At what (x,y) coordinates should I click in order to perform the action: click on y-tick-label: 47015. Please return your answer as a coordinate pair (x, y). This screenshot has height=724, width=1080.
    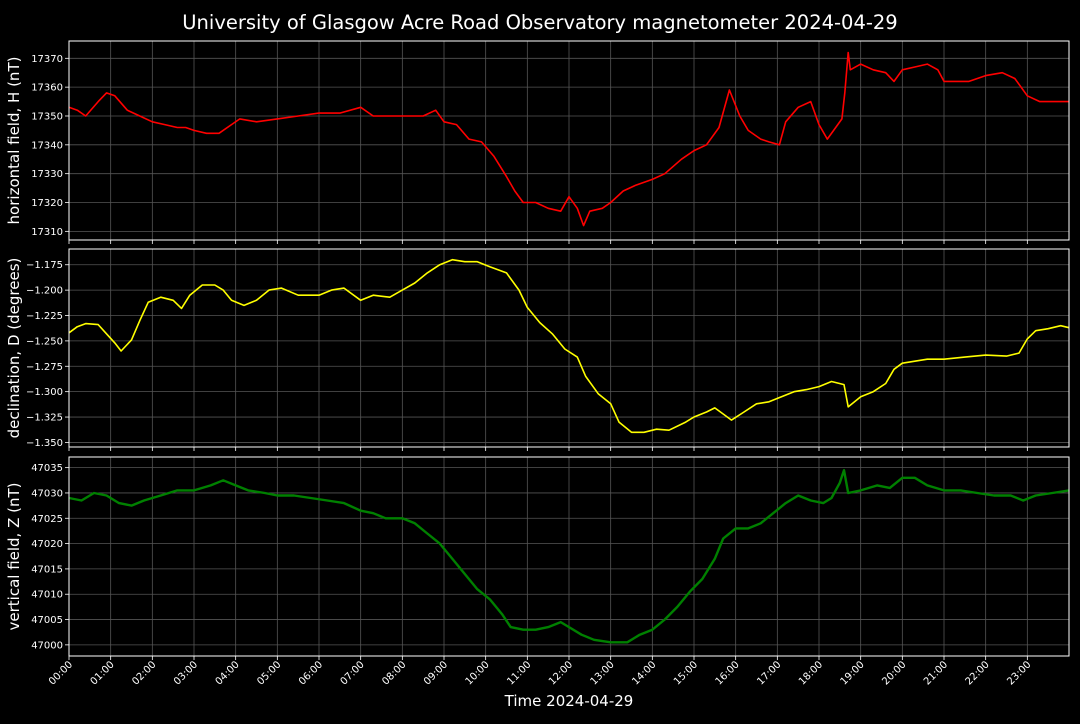
    Looking at the image, I should click on (47, 569).